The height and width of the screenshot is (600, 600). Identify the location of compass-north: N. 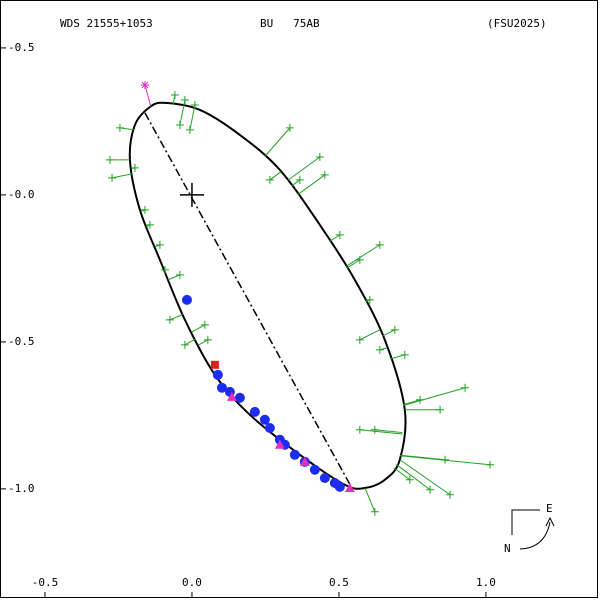
(507, 548).